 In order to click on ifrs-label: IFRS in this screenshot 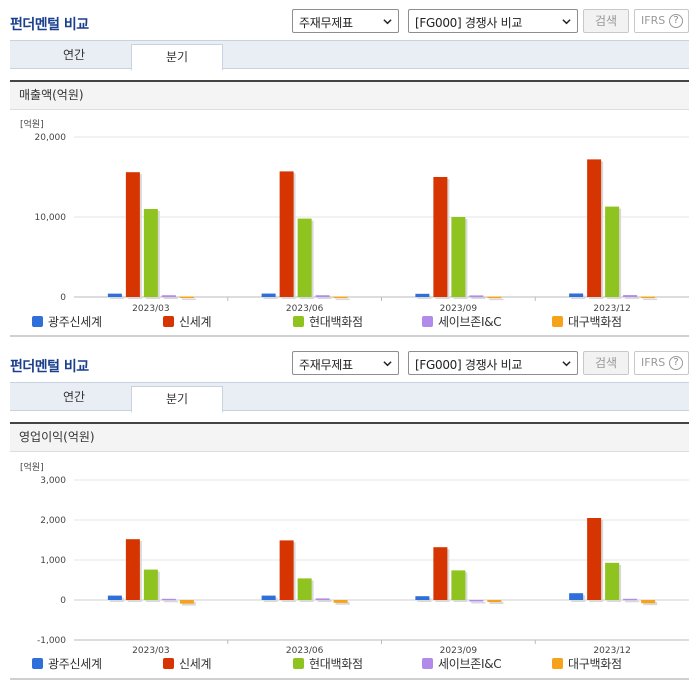, I will do `click(653, 20)`.